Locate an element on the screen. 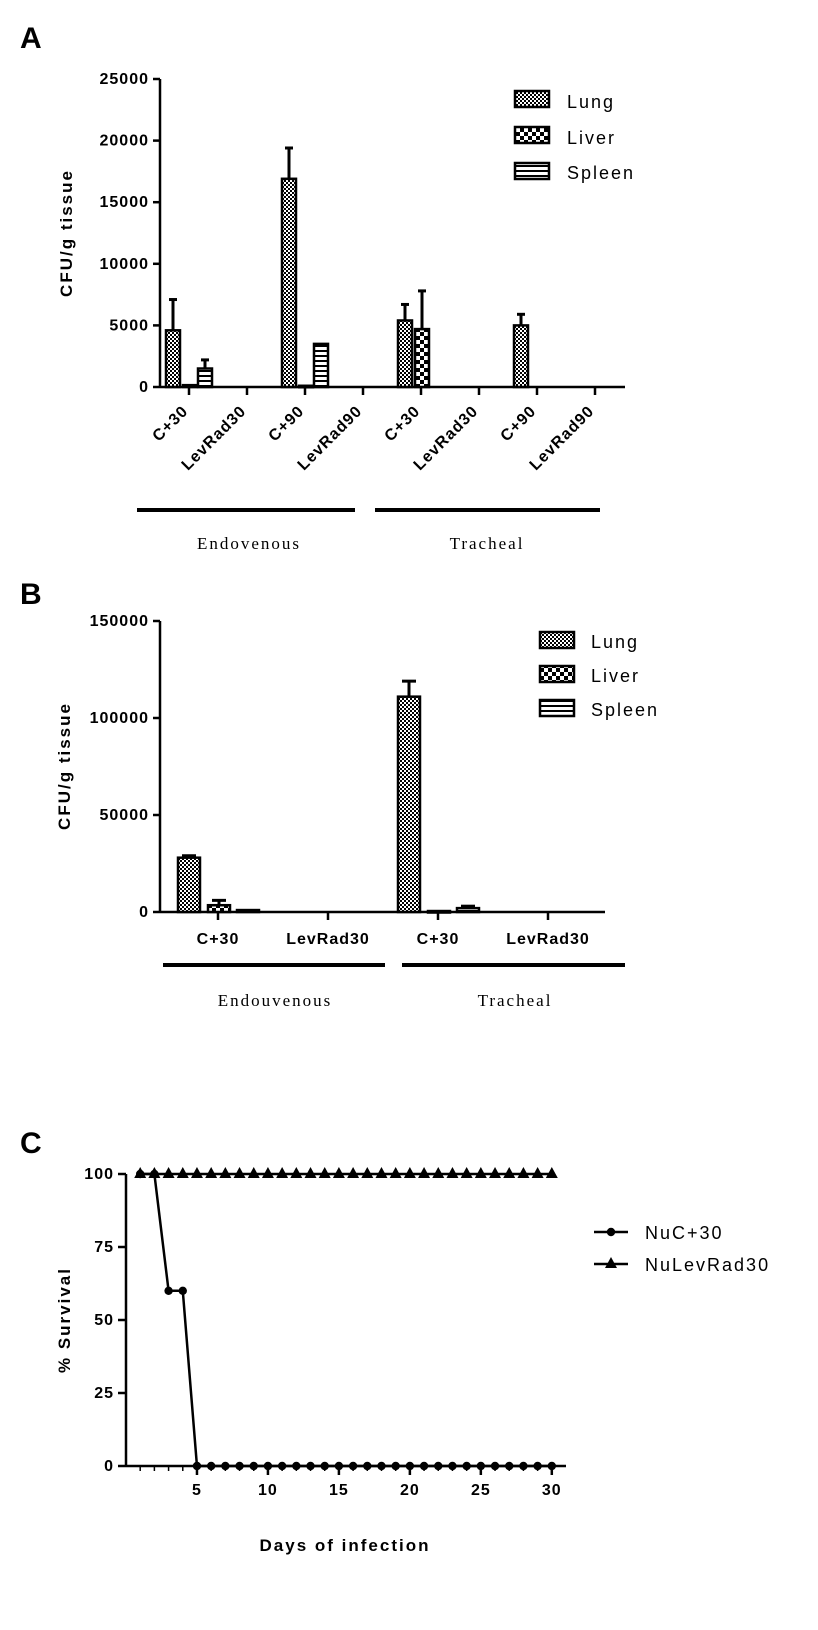 The height and width of the screenshot is (1630, 818). panel-c-x-tick-label: 10 is located at coordinates (268, 1490).